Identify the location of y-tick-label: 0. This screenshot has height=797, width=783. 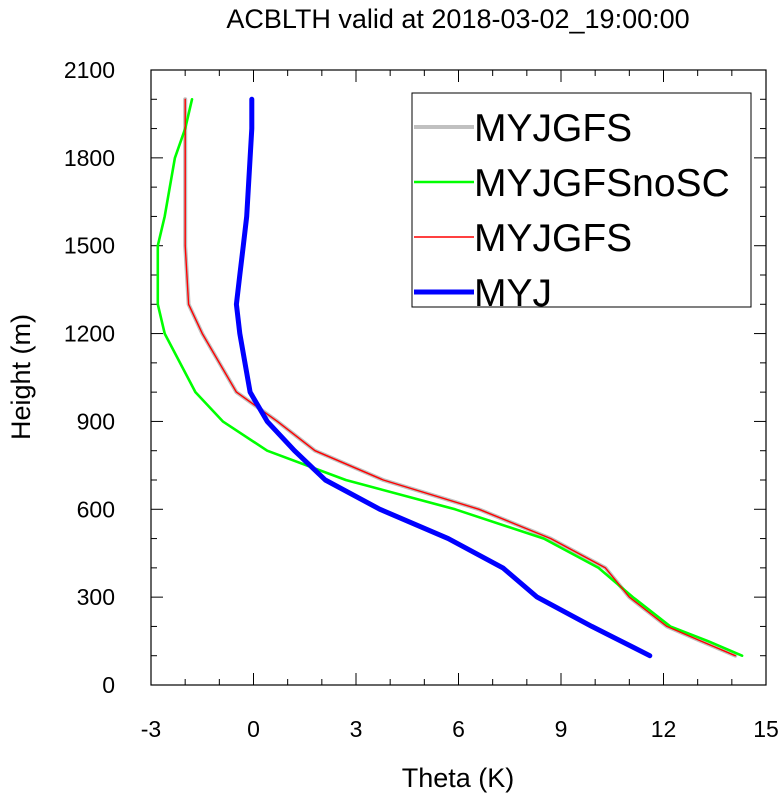
(108, 685).